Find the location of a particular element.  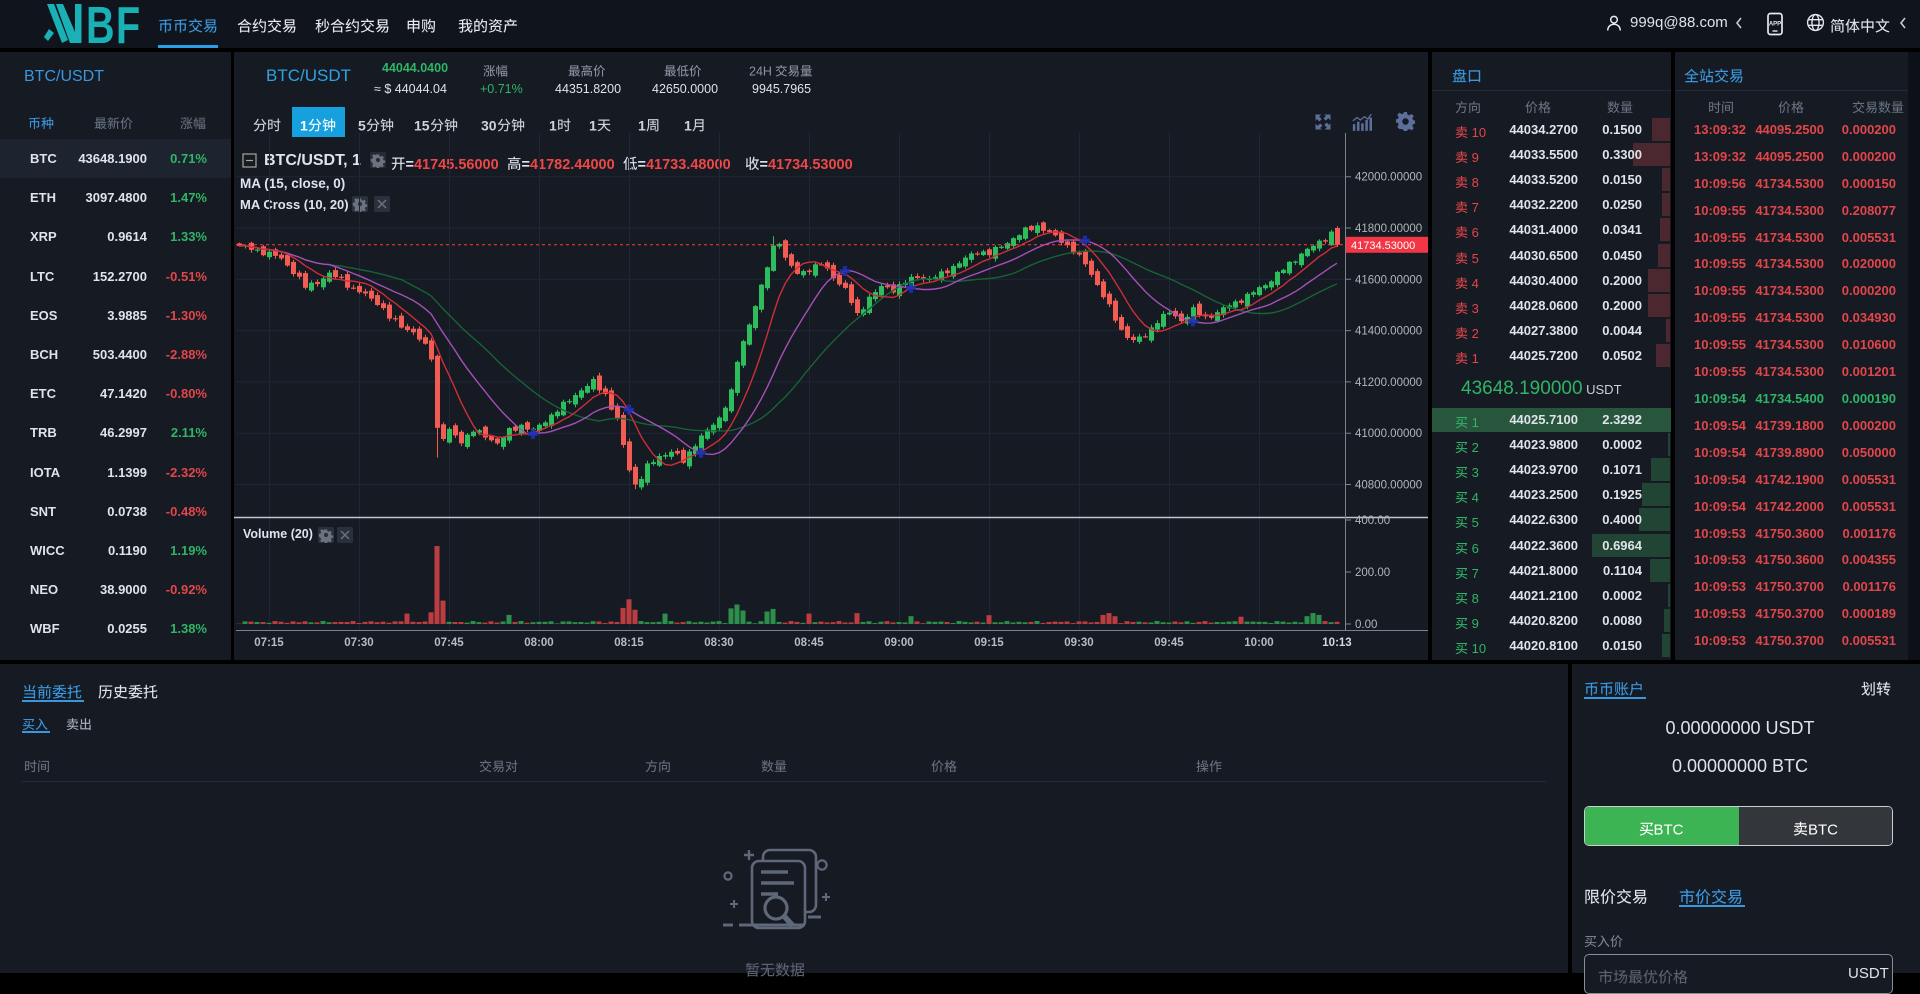

svg-text: 08:00 is located at coordinates (538, 643).